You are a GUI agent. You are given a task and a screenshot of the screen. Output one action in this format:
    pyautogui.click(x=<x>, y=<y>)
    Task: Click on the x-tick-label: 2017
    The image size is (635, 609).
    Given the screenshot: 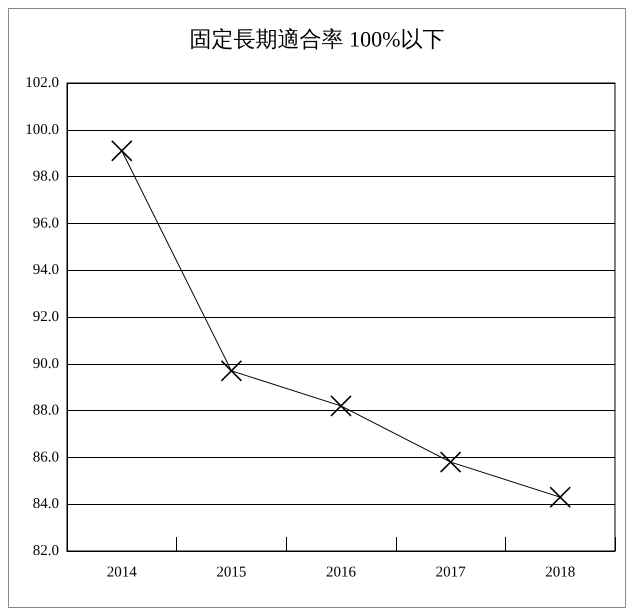 What is the action you would take?
    pyautogui.click(x=451, y=572)
    